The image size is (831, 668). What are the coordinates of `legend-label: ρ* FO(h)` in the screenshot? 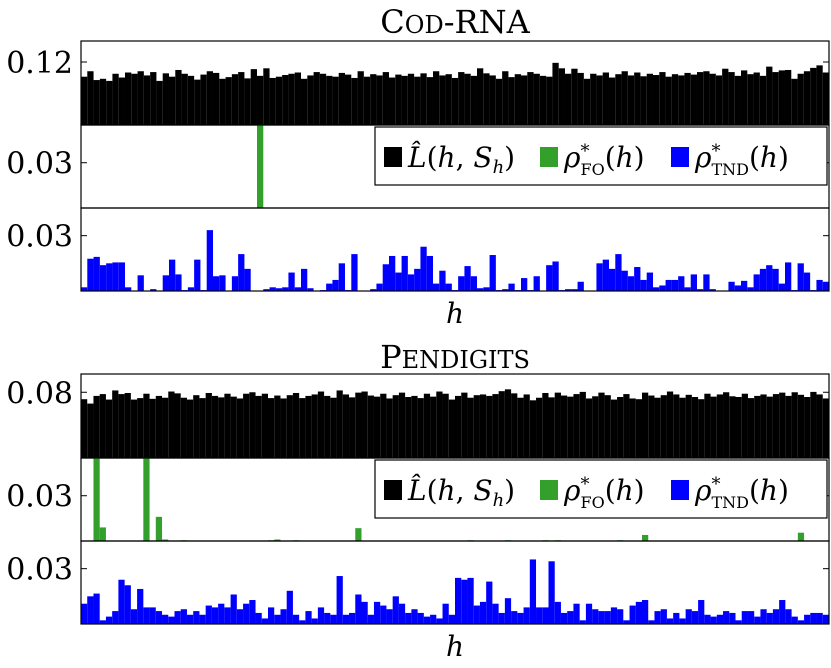 It's located at (604, 160).